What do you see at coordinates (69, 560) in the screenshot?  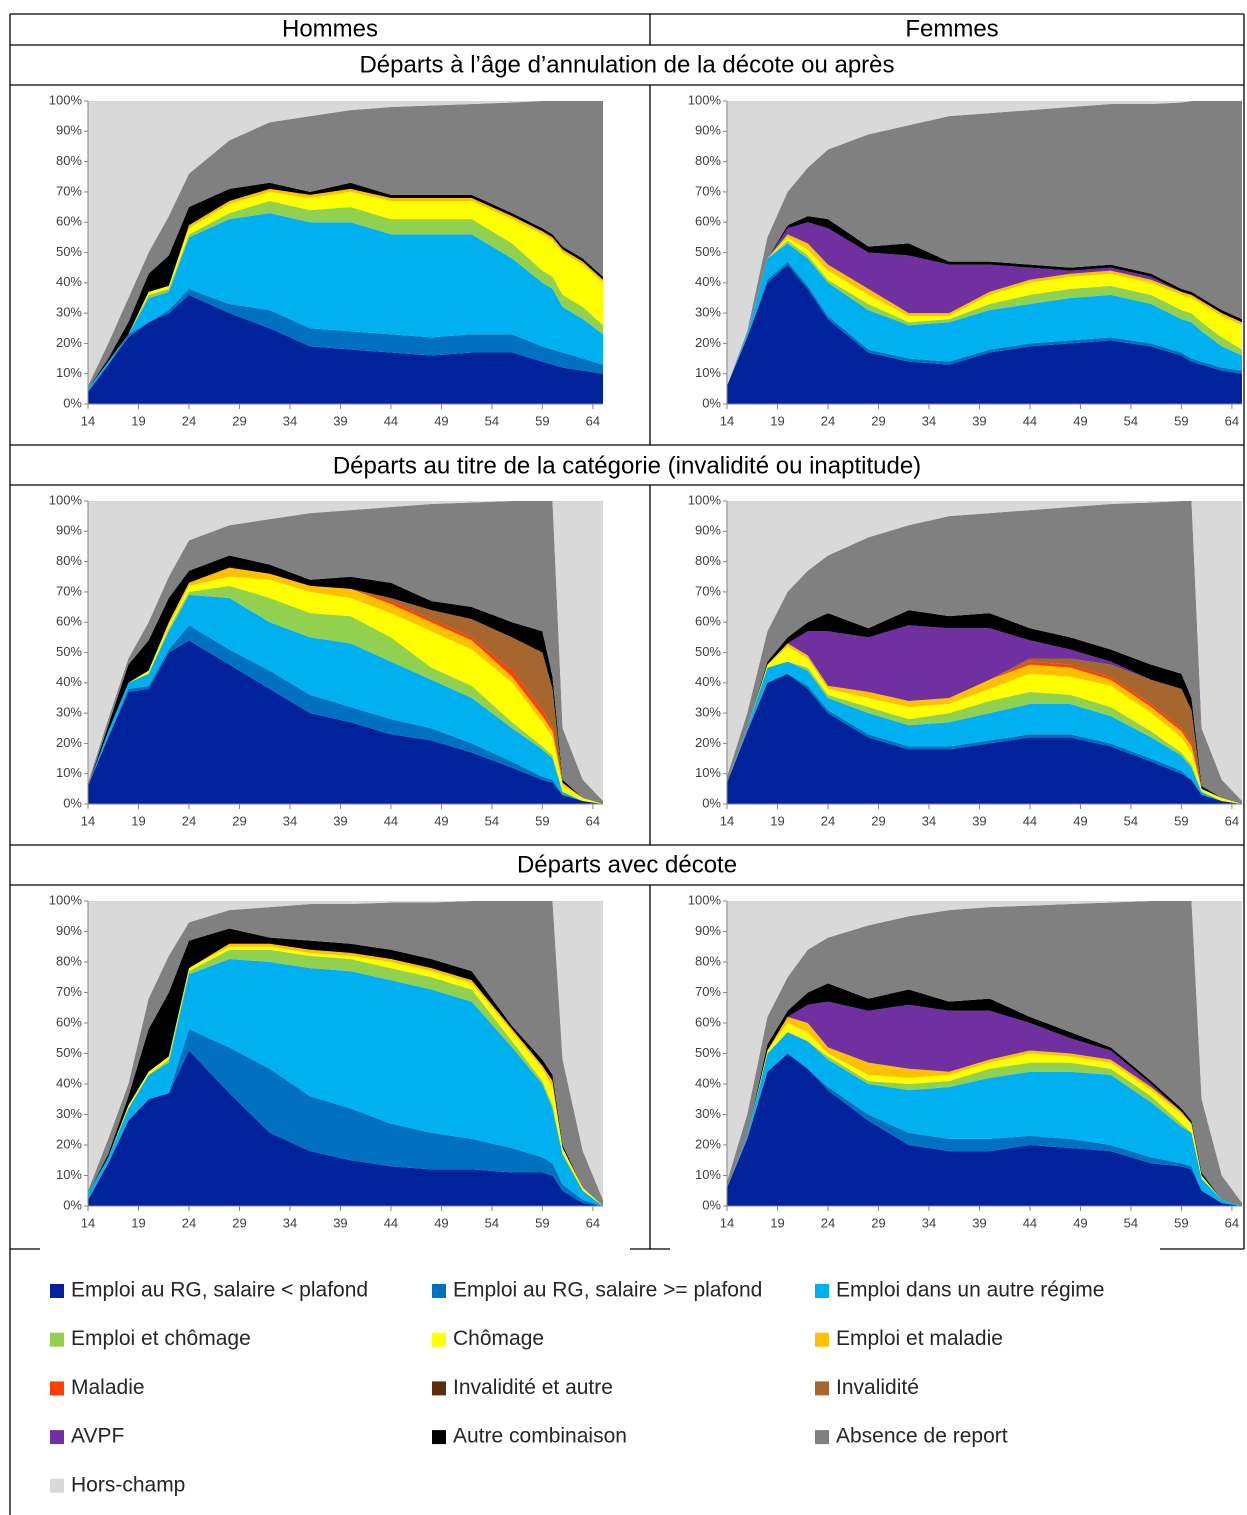 I see `y-tick-label: 80%` at bounding box center [69, 560].